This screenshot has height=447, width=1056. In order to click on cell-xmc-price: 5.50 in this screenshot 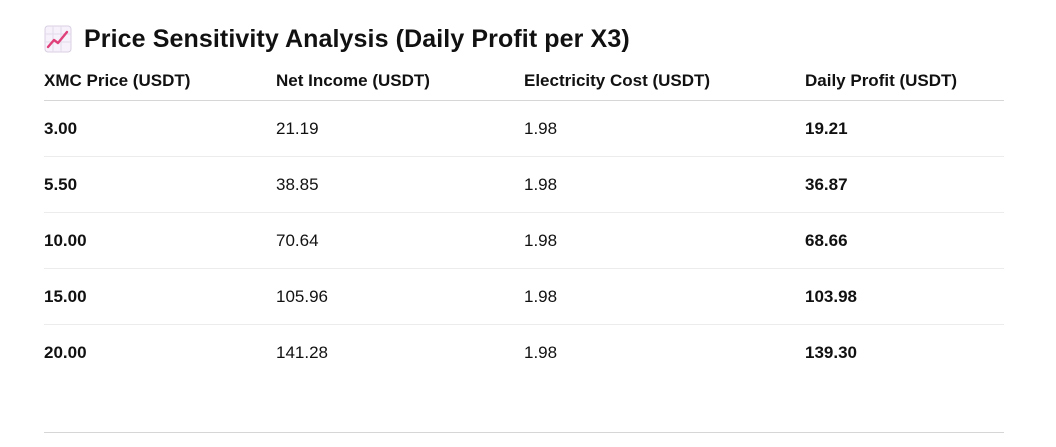, I will do `click(160, 184)`.